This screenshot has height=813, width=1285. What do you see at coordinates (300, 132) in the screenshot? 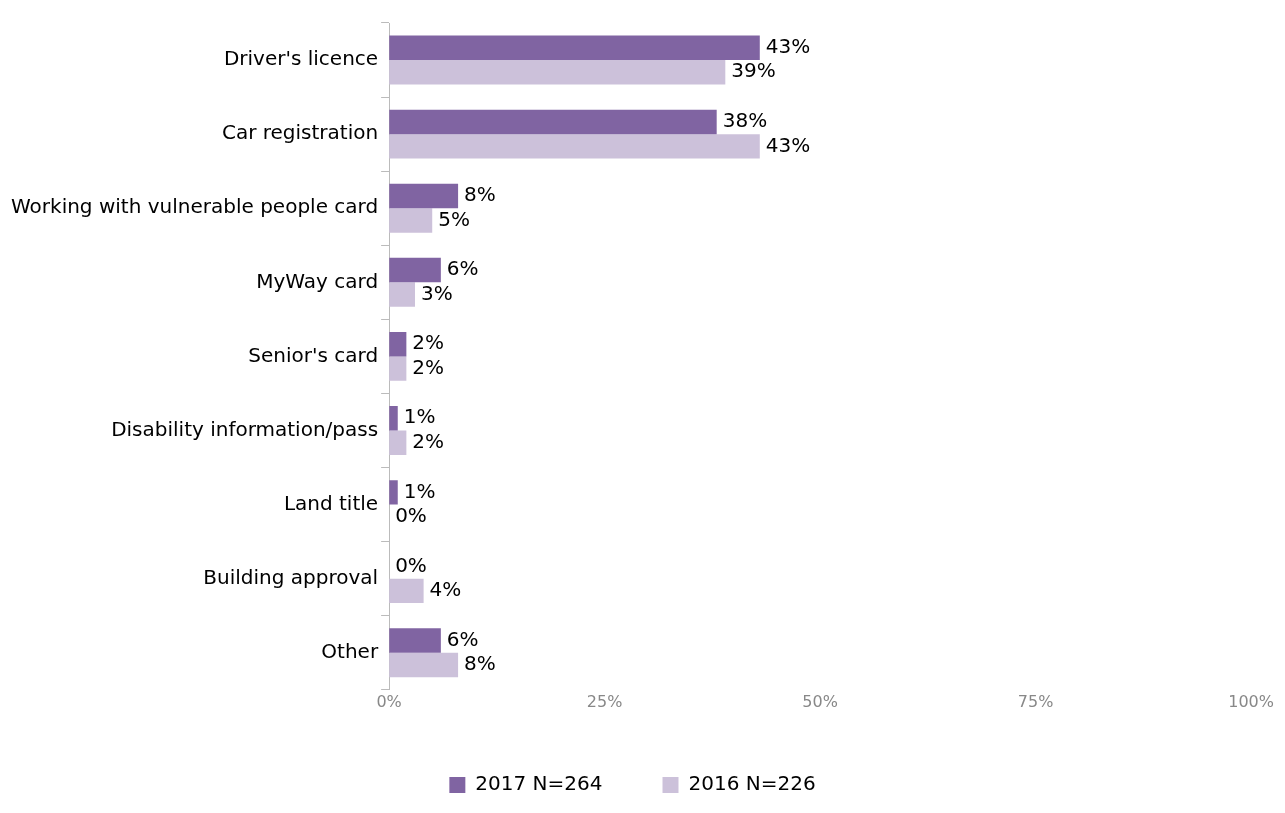
I see `y-tick-label: Car registration` at bounding box center [300, 132].